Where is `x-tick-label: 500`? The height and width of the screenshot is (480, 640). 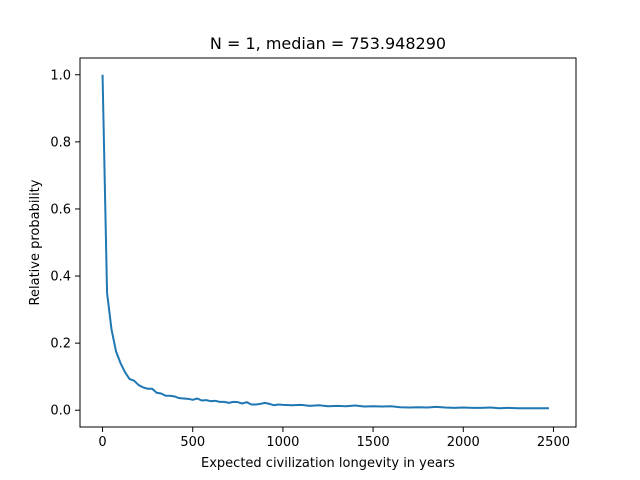 x-tick-label: 500 is located at coordinates (192, 442).